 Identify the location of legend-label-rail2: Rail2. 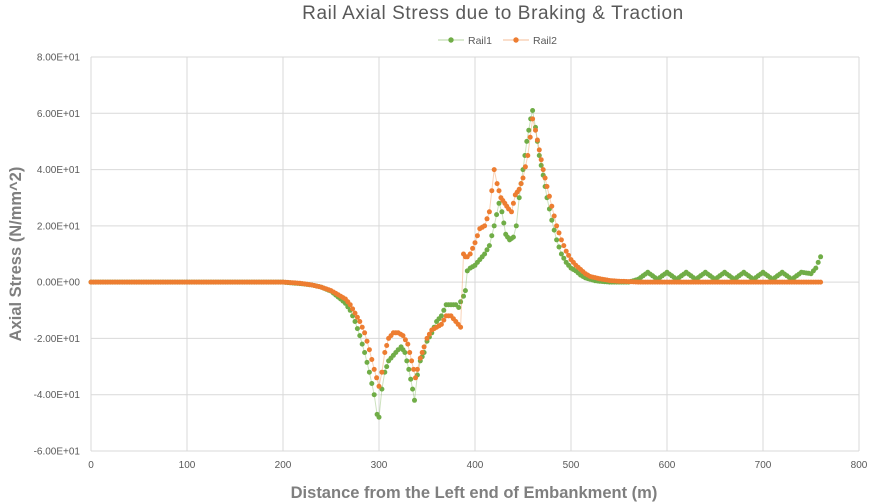
(545, 41).